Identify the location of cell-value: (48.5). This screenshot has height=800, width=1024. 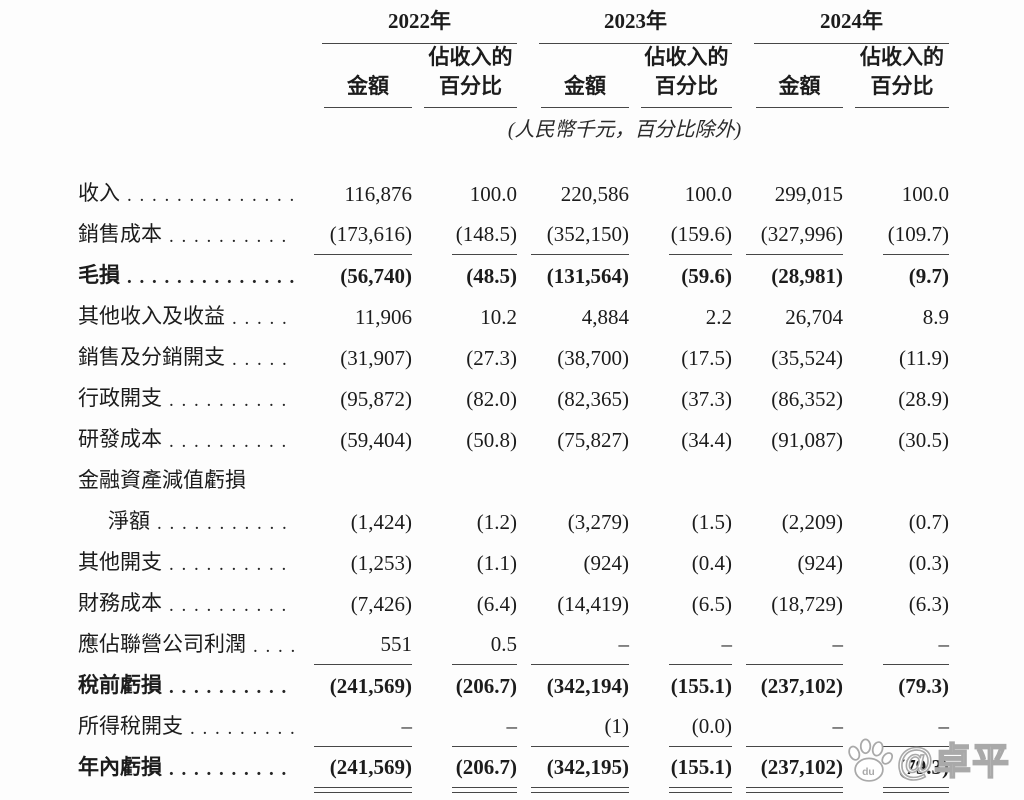
(491, 276).